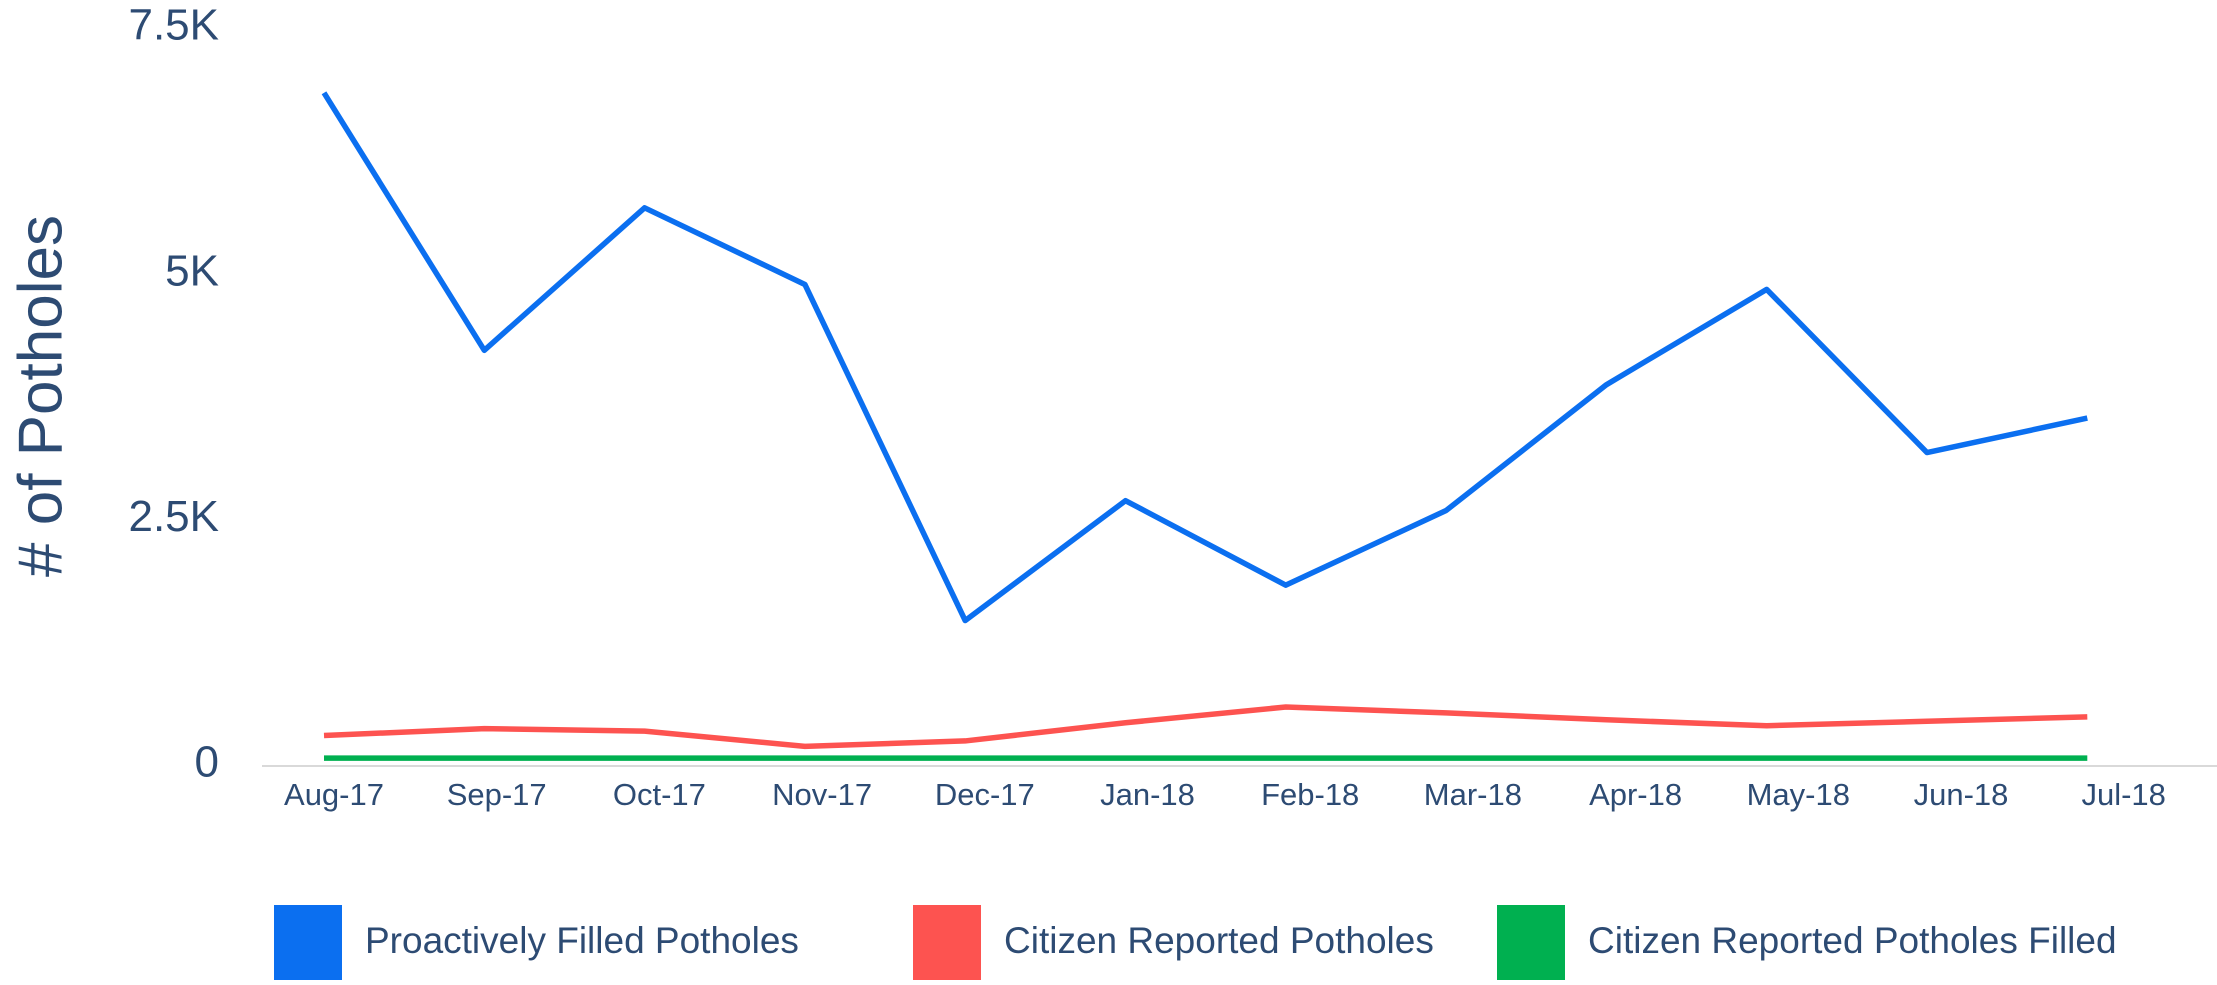  Describe the element at coordinates (985, 794) in the screenshot. I see `x-tick-label: Dec-17` at that location.